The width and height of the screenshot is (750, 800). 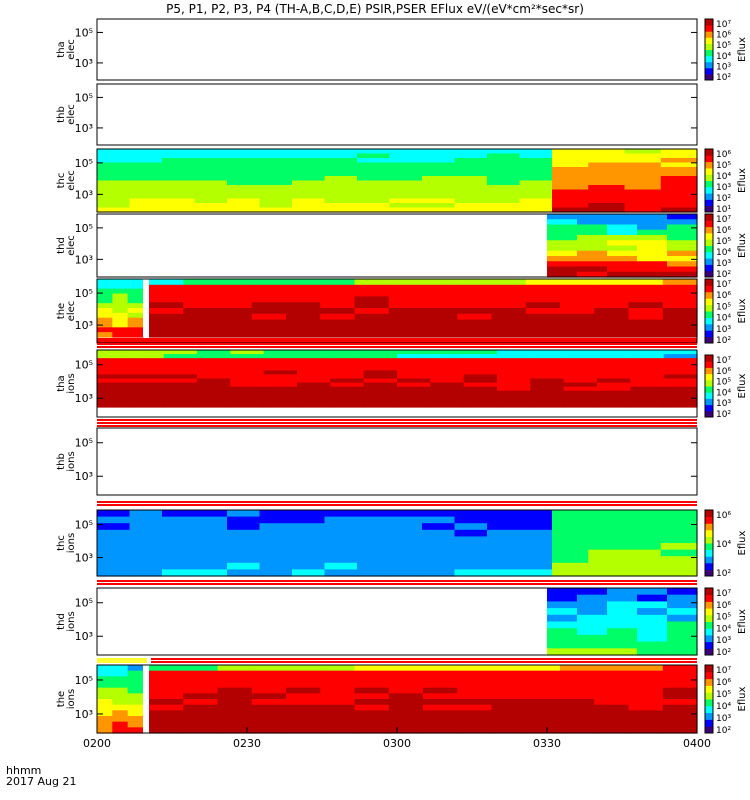 I want to click on y-axis-label: ions, so click(x=71, y=461).